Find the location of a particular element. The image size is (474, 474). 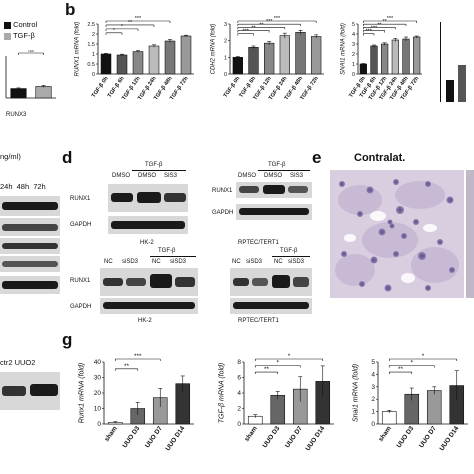

panel-label-d: d is located at coordinates (67, 157).